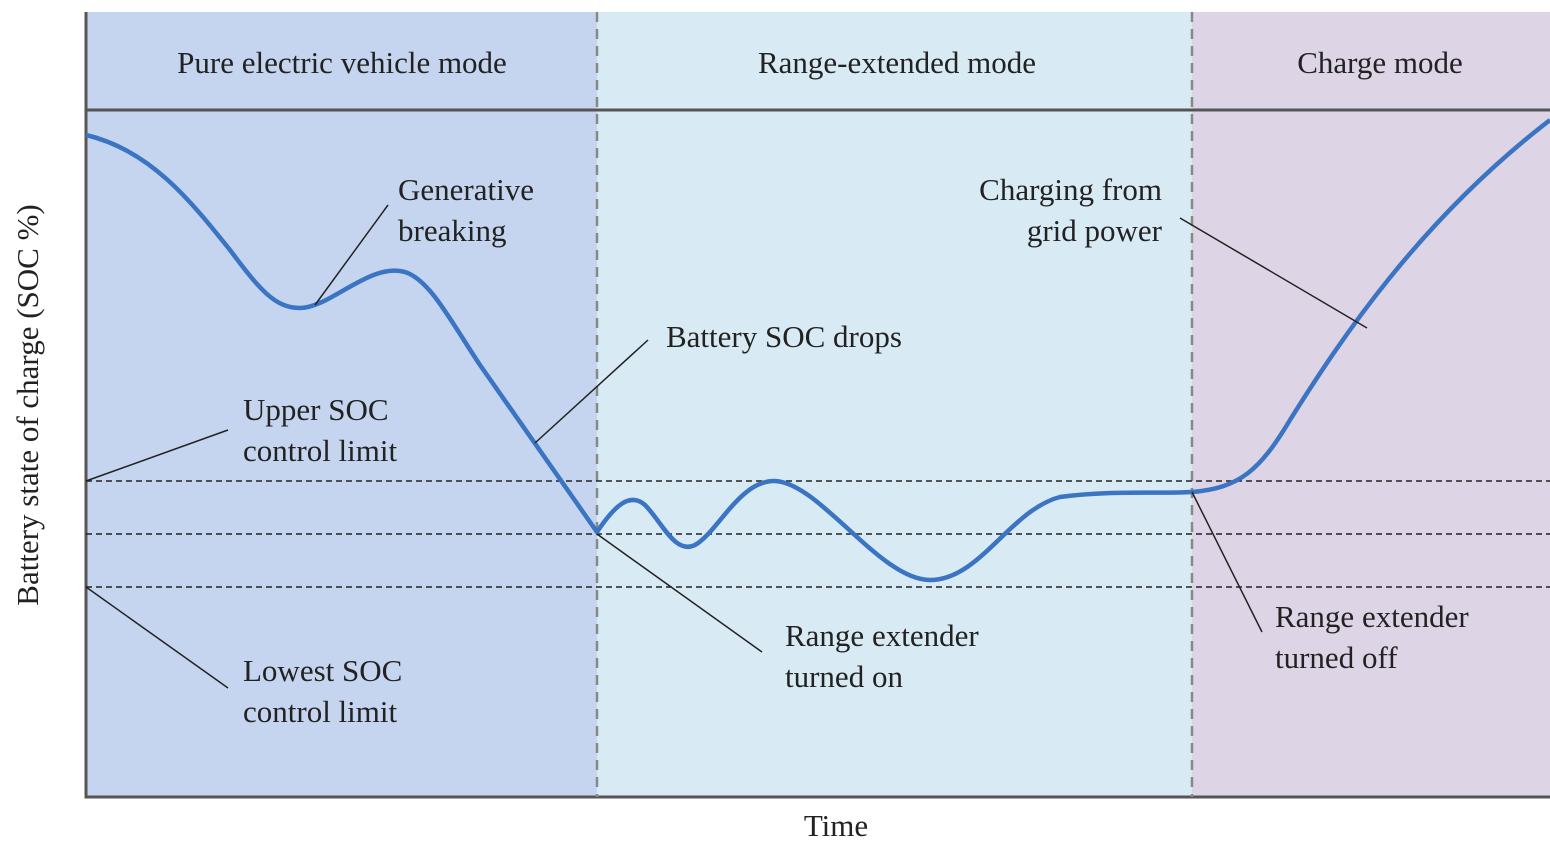 The width and height of the screenshot is (1550, 841). What do you see at coordinates (1070, 189) in the screenshot?
I see `annotation: Charging from` at bounding box center [1070, 189].